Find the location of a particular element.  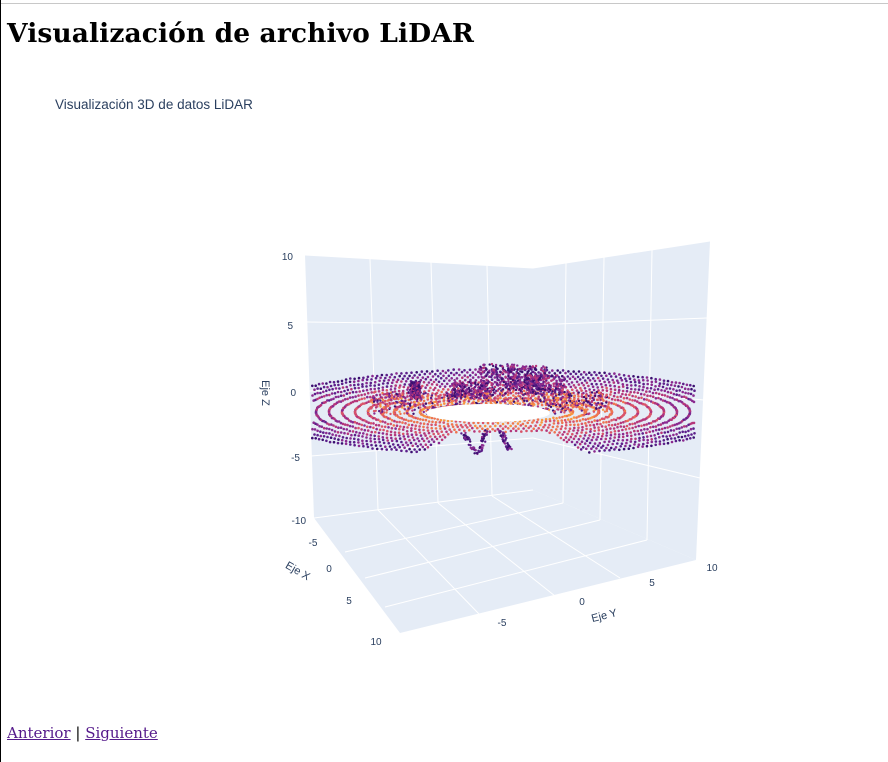

next-link: Siguiente is located at coordinates (121, 733).